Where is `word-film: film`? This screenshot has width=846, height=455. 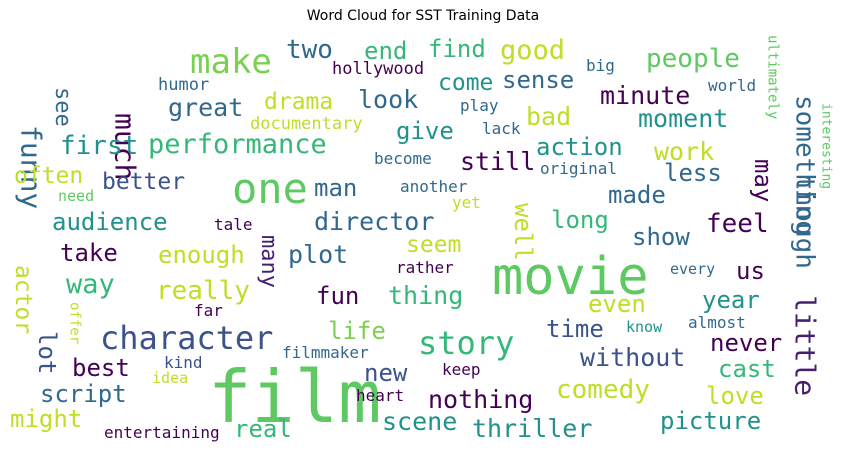 word-film: film is located at coordinates (294, 397).